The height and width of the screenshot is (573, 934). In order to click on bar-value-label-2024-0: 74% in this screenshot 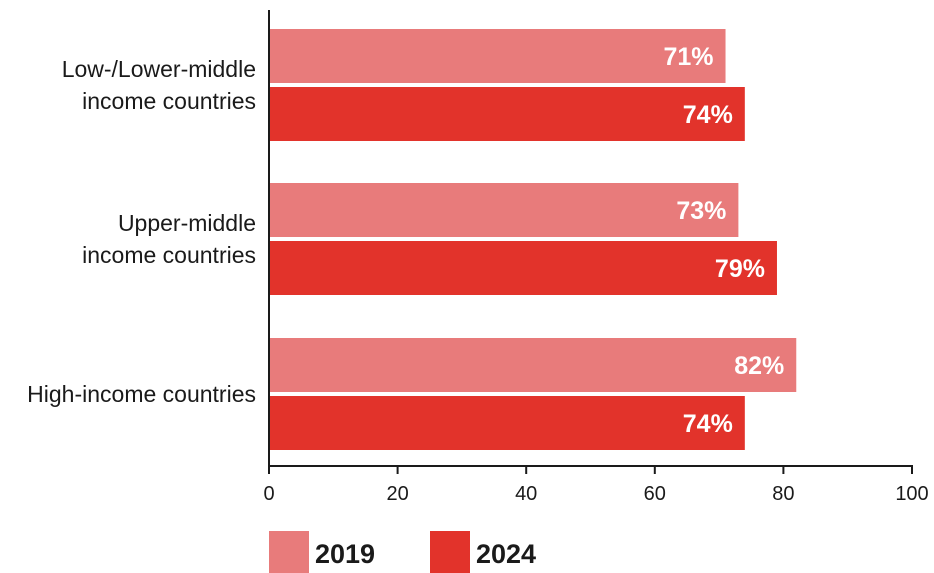, I will do `click(708, 115)`.